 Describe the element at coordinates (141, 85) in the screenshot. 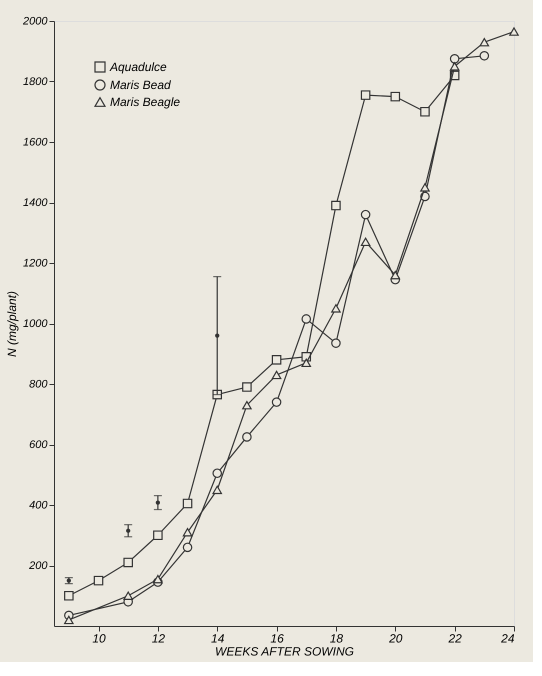

I see `legend-label: Maris Bead` at that location.